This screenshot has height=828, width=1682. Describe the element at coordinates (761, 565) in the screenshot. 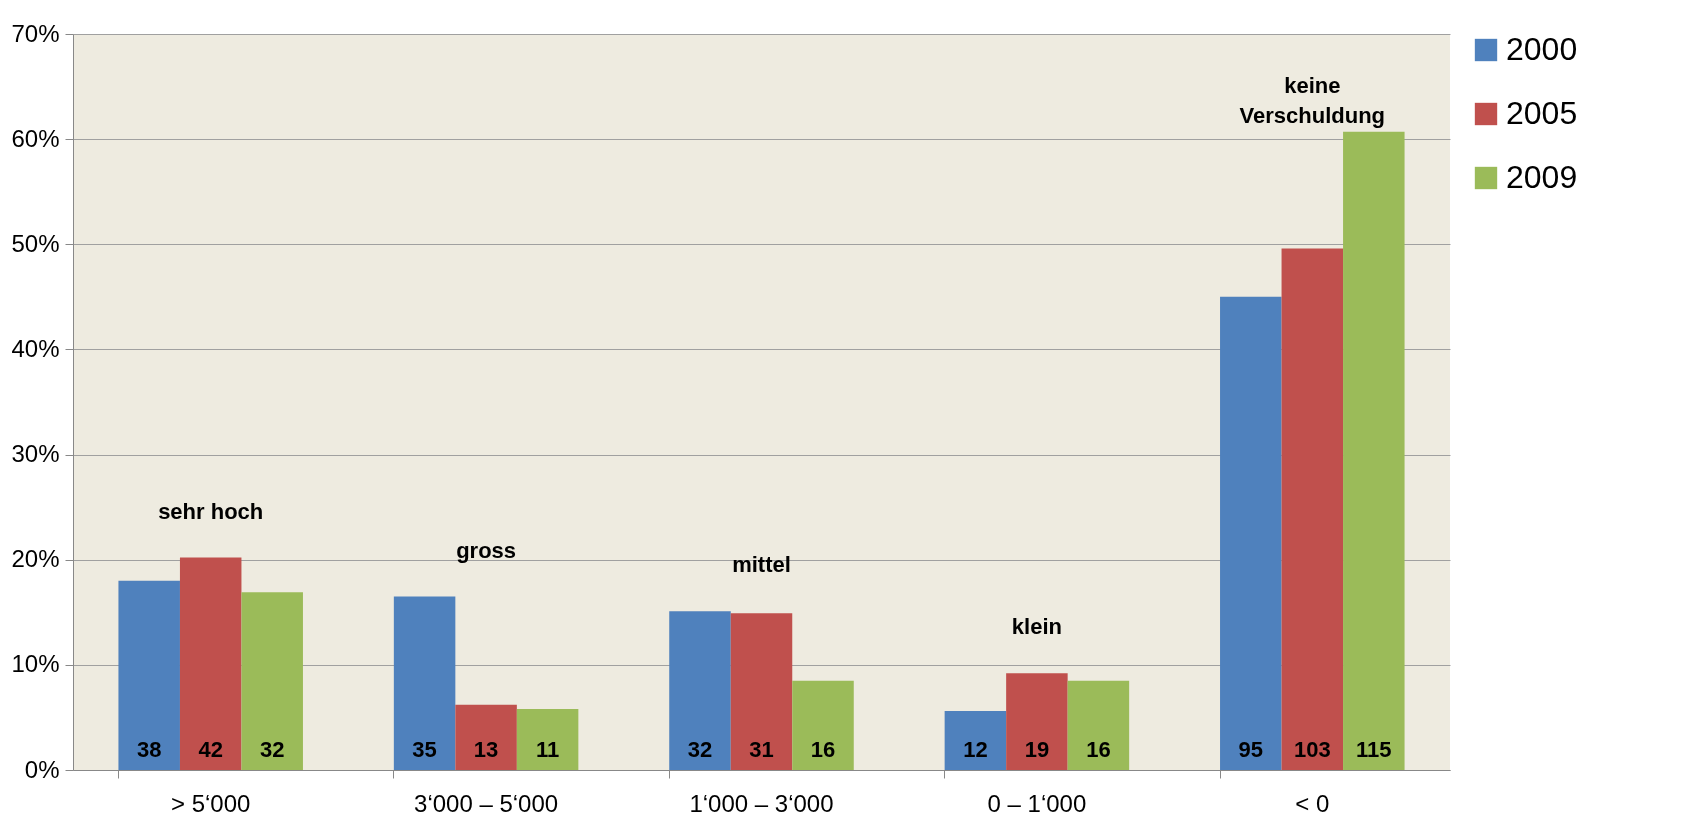

I see `annotation: mittel` at that location.